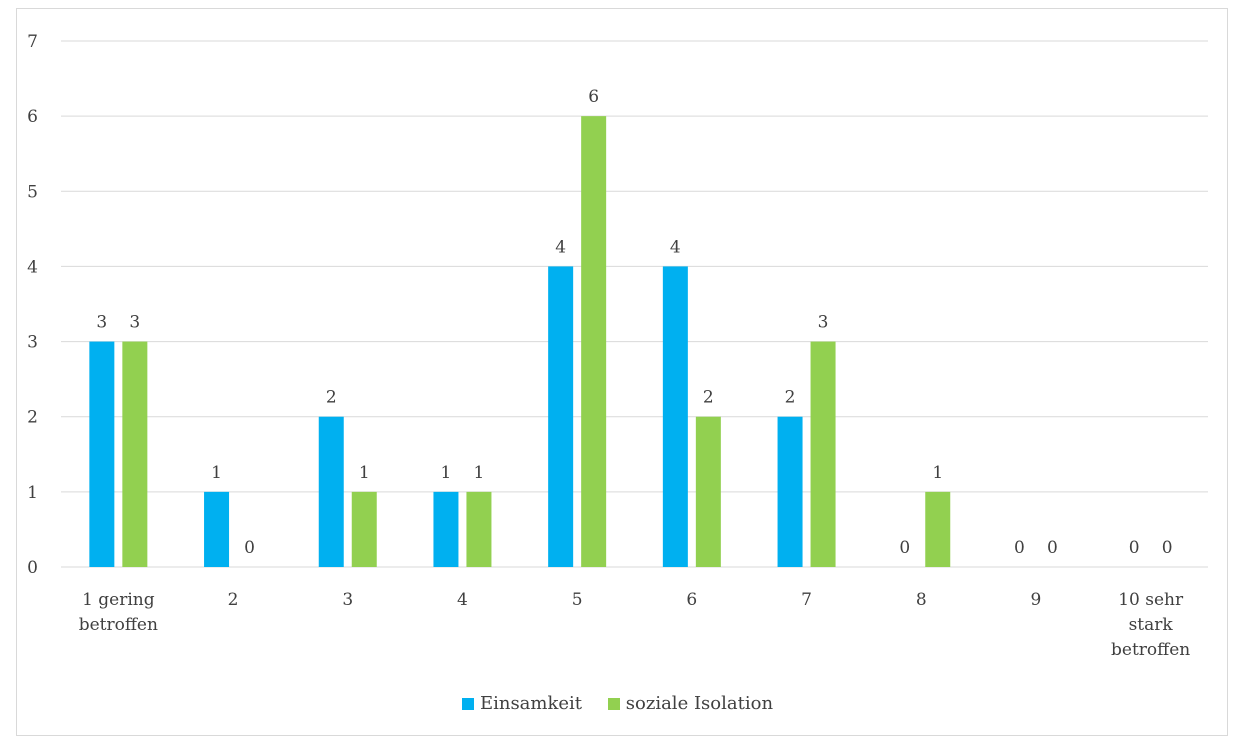  What do you see at coordinates (32, 192) in the screenshot?
I see `y-tick-label: 5` at bounding box center [32, 192].